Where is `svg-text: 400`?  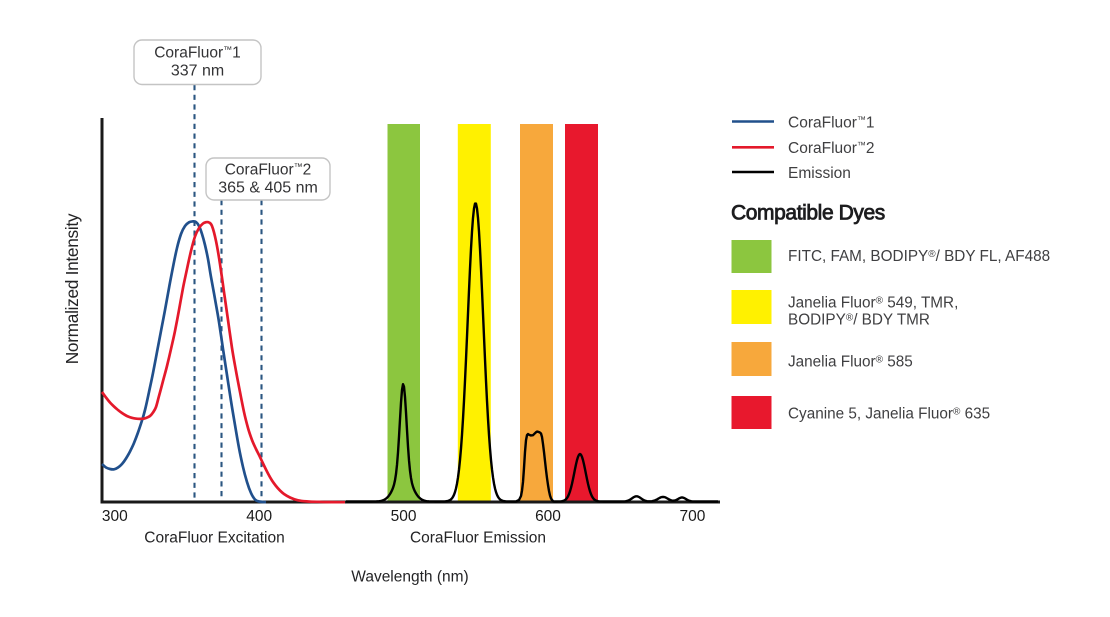 svg-text: 400 is located at coordinates (259, 516).